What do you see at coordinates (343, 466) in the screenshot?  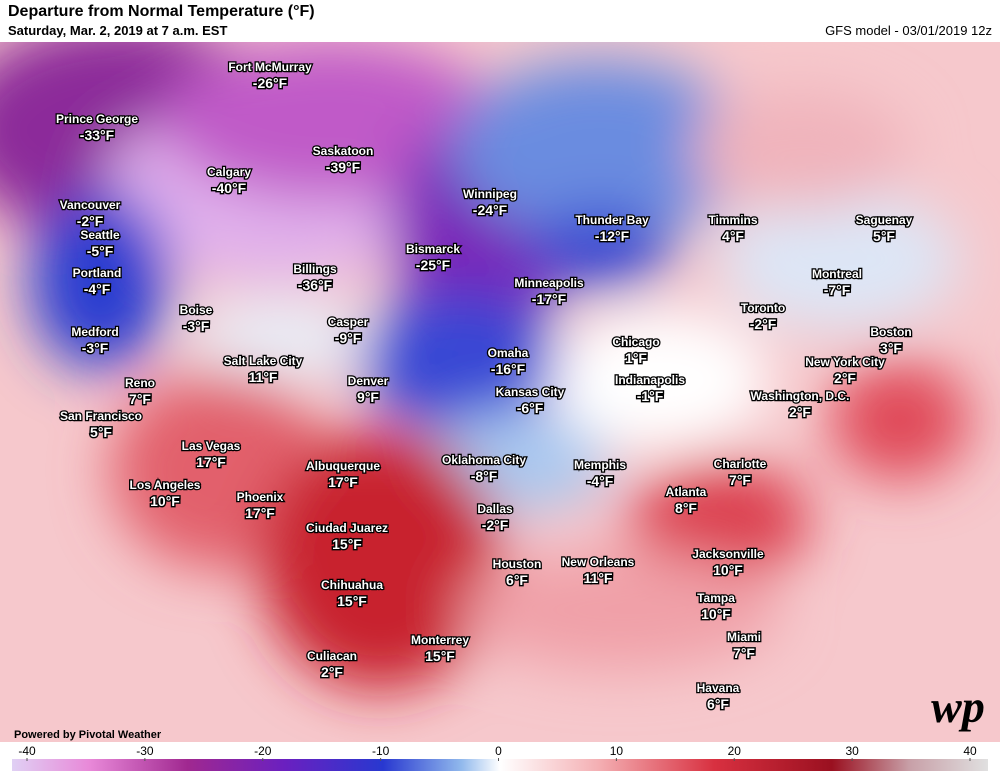 I see `city-name: Albuquerque` at bounding box center [343, 466].